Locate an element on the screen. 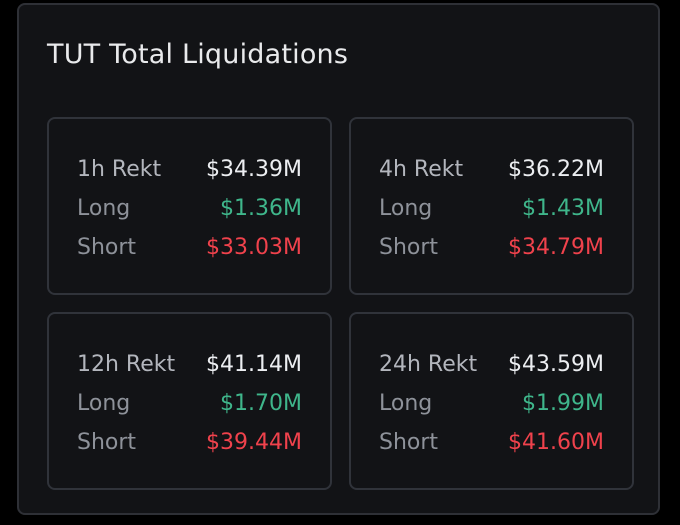 This screenshot has width=680, height=525. total-value: $36.22M is located at coordinates (556, 169).